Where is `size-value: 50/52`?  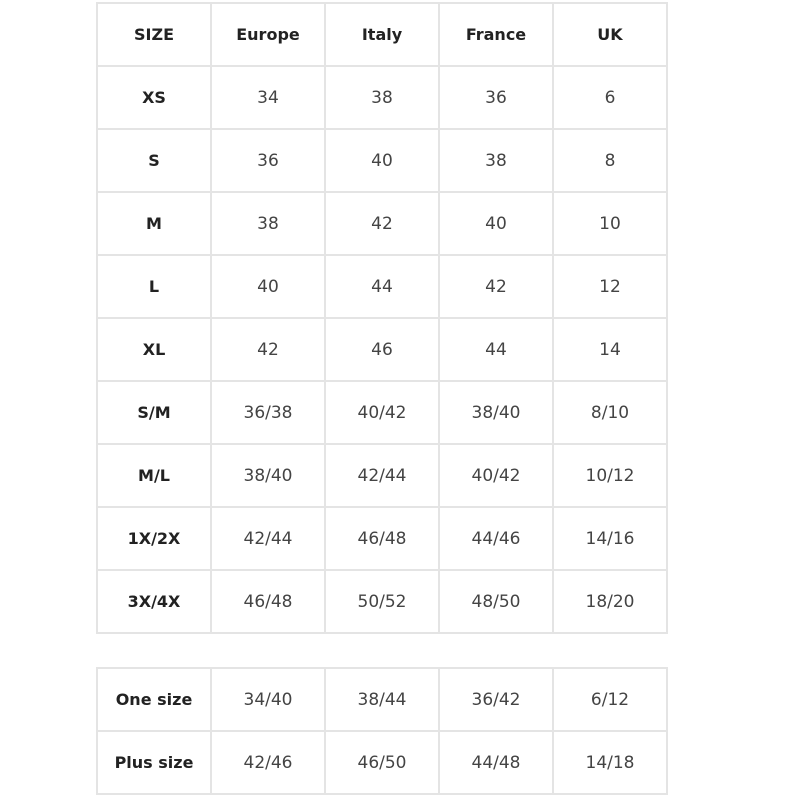 size-value: 50/52 is located at coordinates (382, 601).